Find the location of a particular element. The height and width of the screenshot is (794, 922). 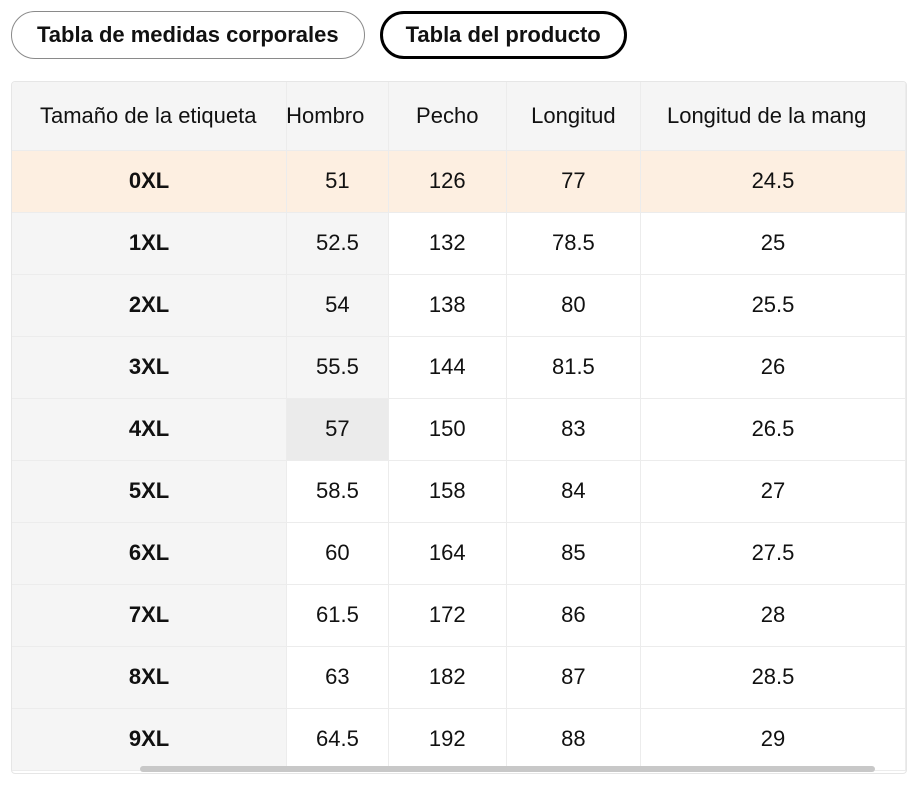

horizontal-scrollbar is located at coordinates (507, 769).